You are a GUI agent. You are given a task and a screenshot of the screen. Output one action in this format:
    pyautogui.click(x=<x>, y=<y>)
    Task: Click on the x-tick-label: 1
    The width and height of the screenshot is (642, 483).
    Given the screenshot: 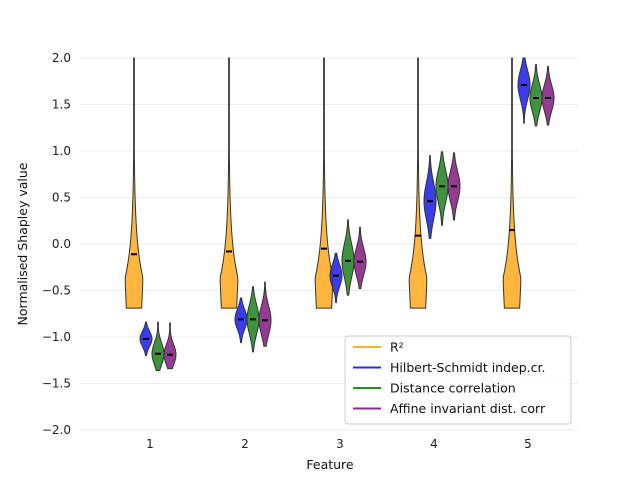 What is the action you would take?
    pyautogui.click(x=150, y=444)
    